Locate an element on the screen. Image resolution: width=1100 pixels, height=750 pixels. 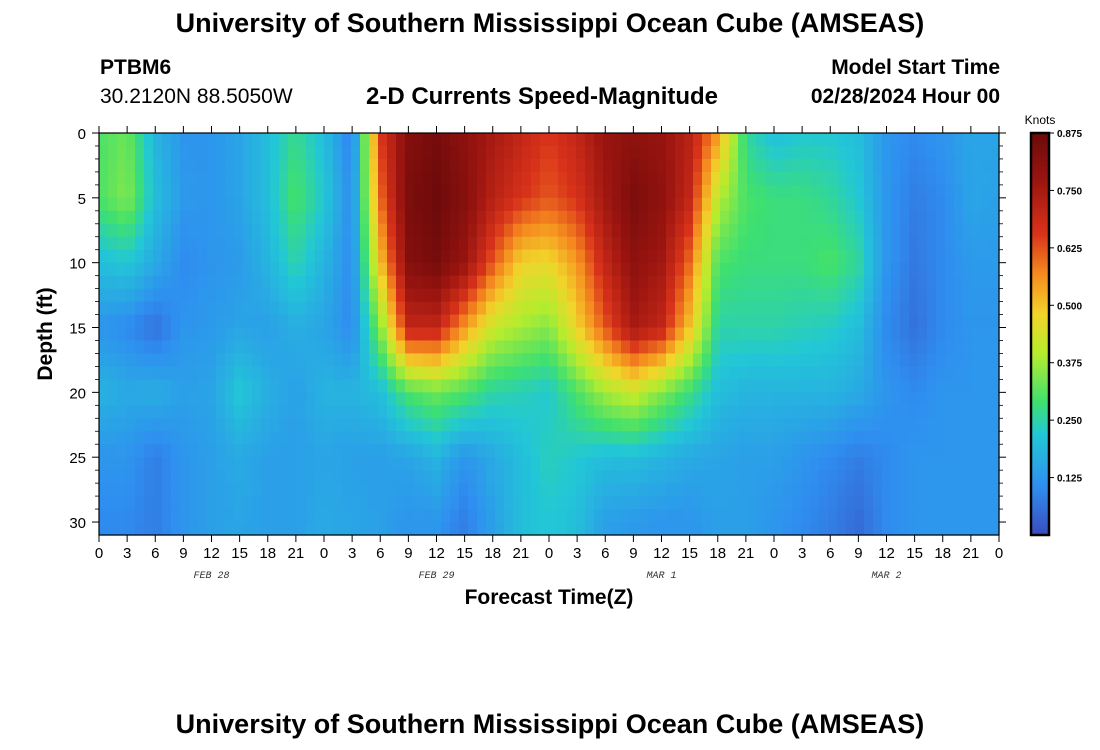
y-tick-label: 10 is located at coordinates (77, 264).